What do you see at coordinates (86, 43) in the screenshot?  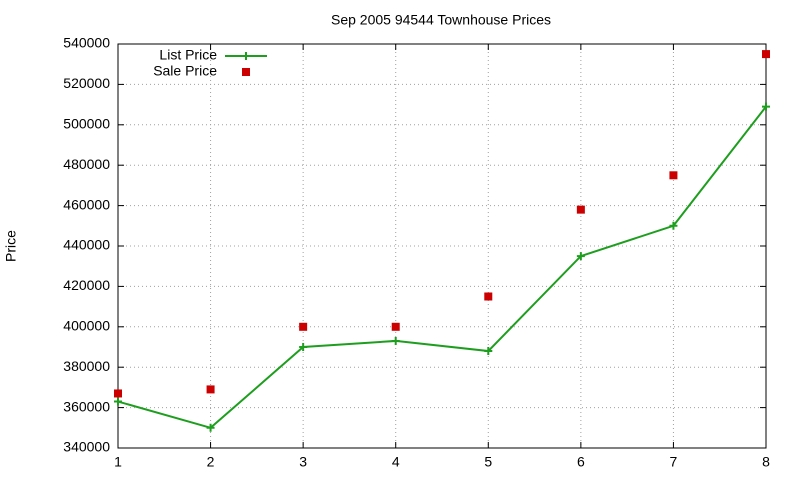 I see `y-tick-label: 540000` at bounding box center [86, 43].